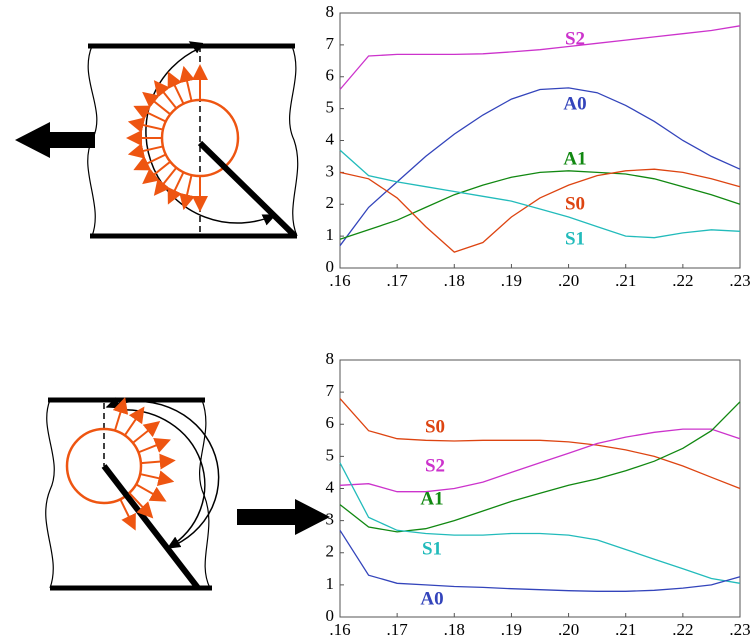  Describe the element at coordinates (157, 140) in the screenshot. I see `diagram-top` at that location.